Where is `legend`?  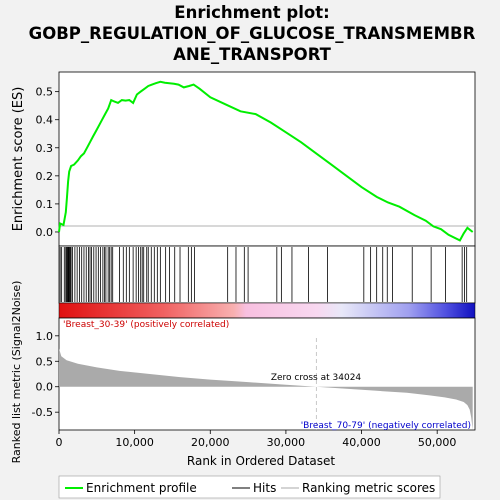 legend is located at coordinates (249, 487).